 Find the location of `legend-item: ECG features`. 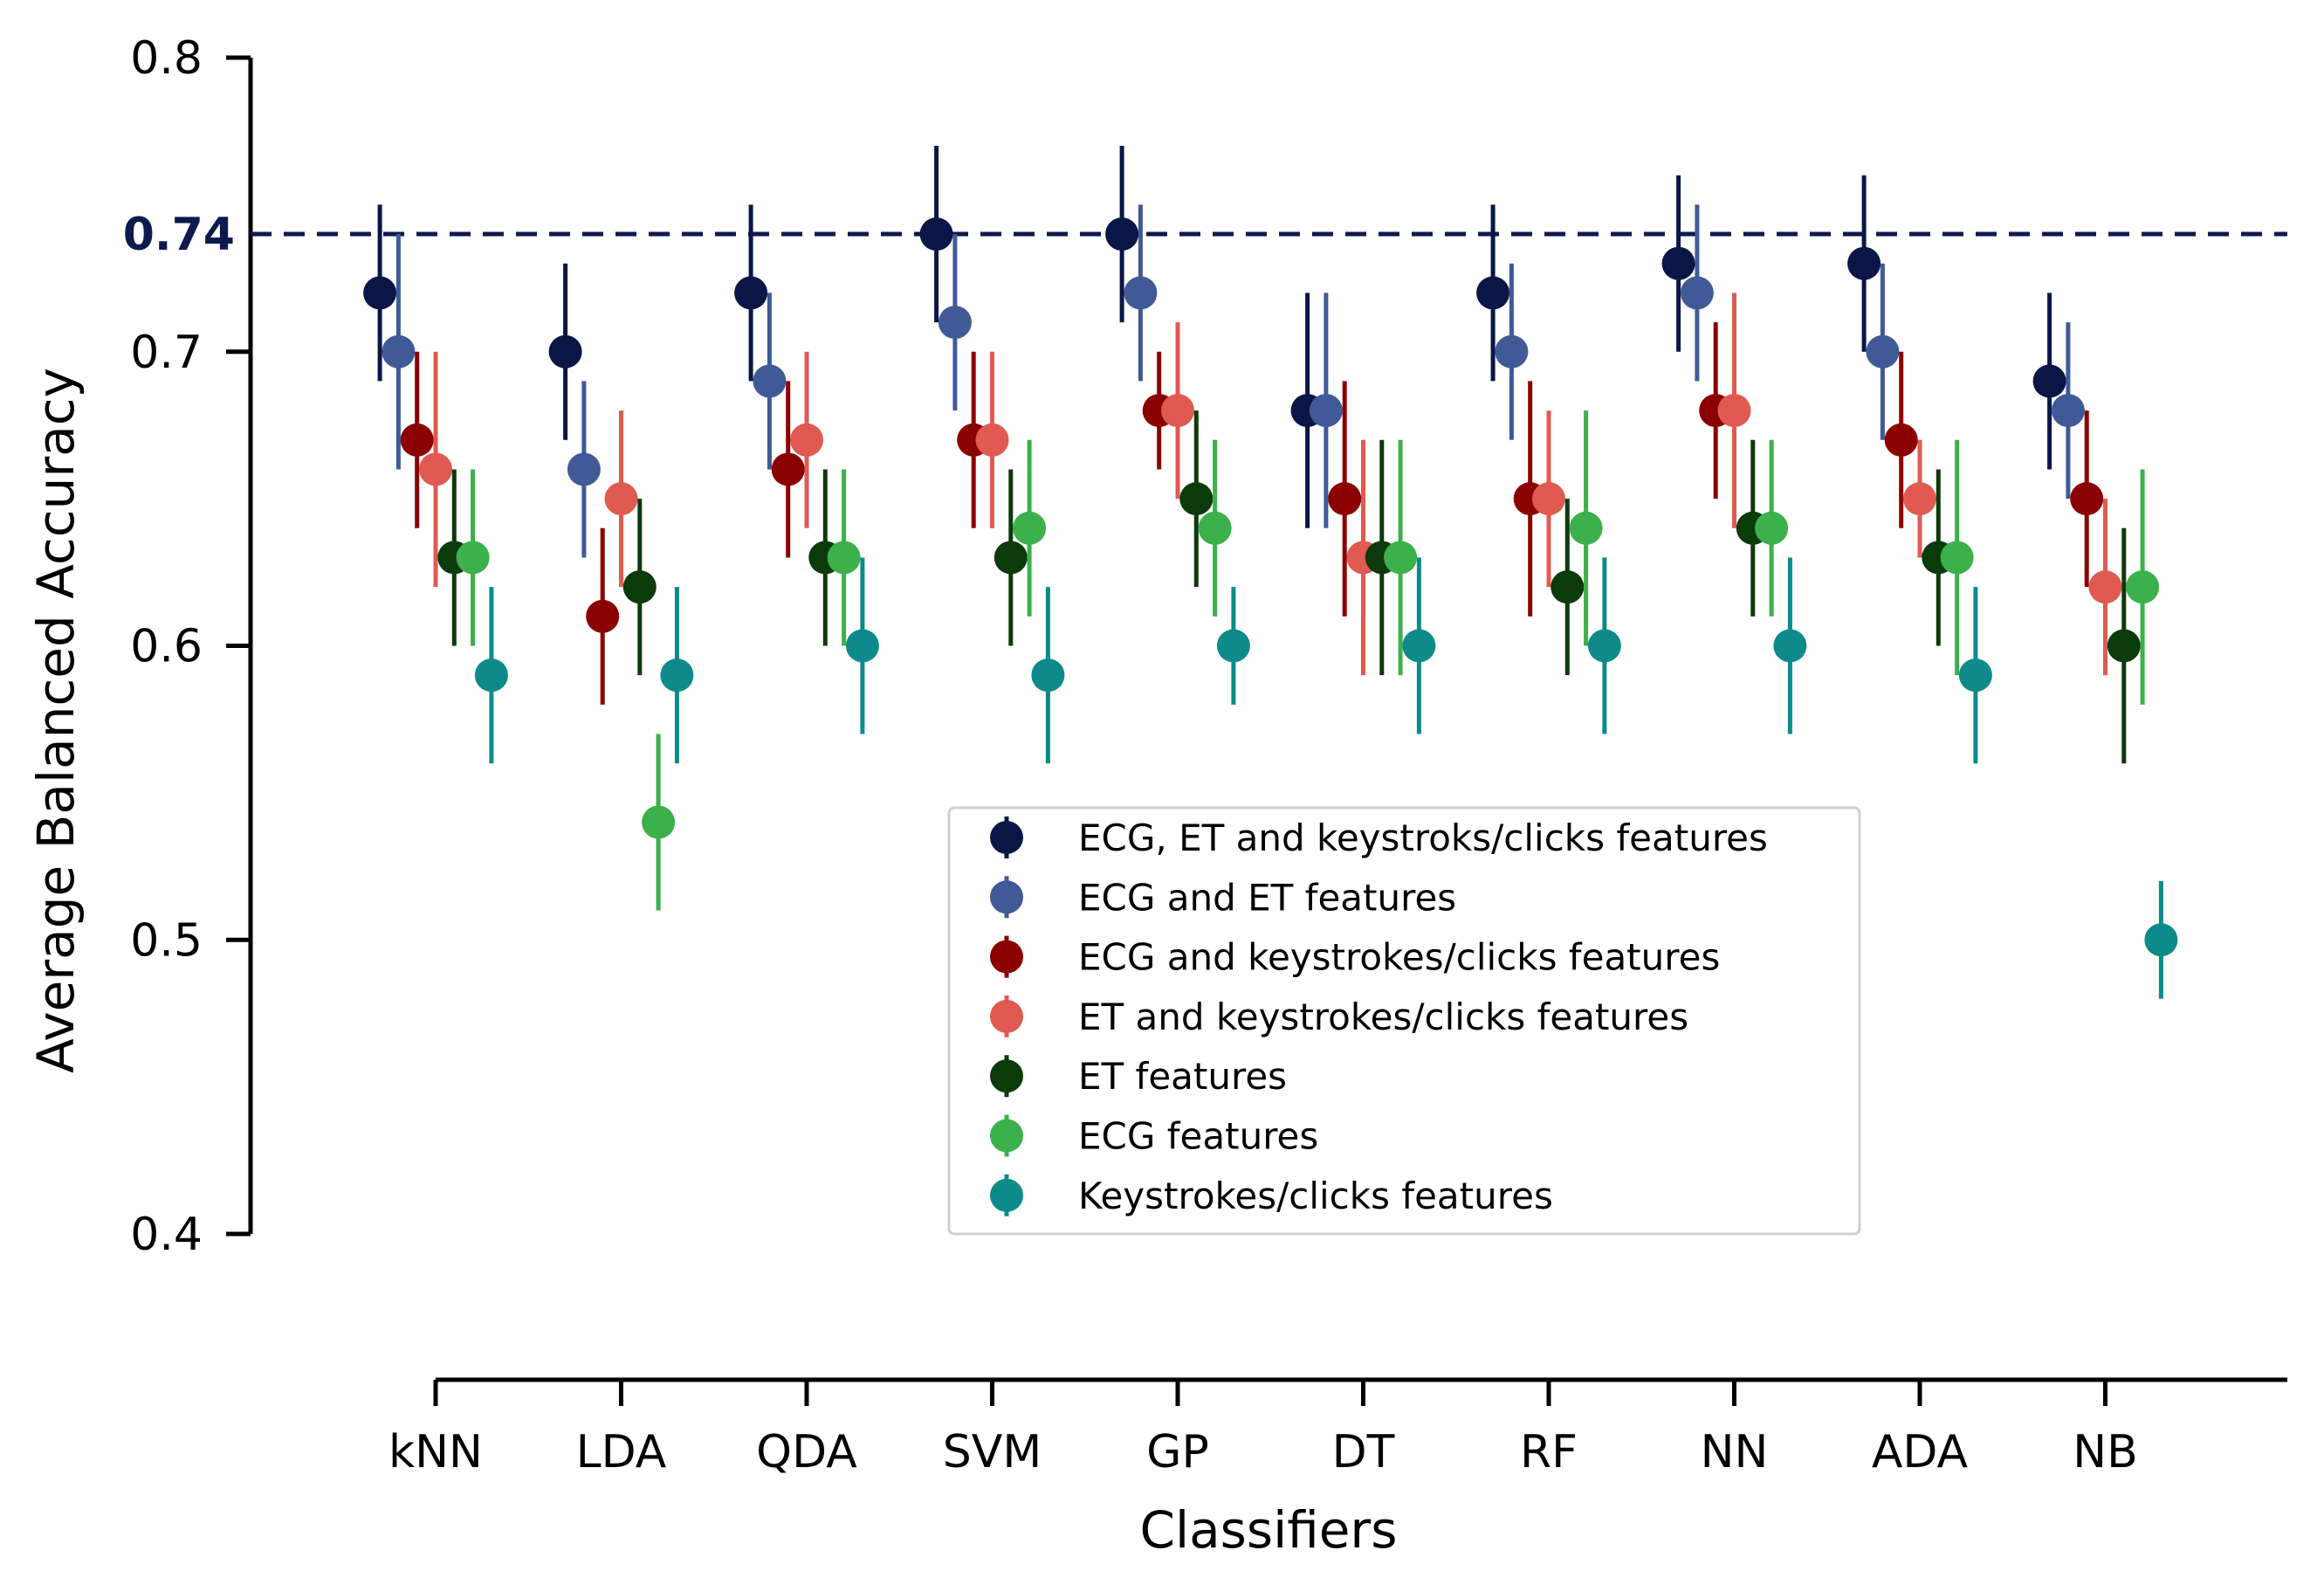

legend-item: ECG features is located at coordinates (1154, 1136).